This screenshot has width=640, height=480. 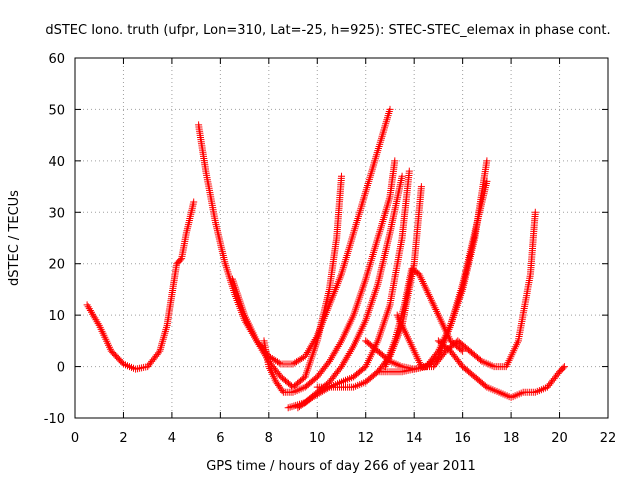 What do you see at coordinates (123, 438) in the screenshot?
I see `x-tick-label: 2` at bounding box center [123, 438].